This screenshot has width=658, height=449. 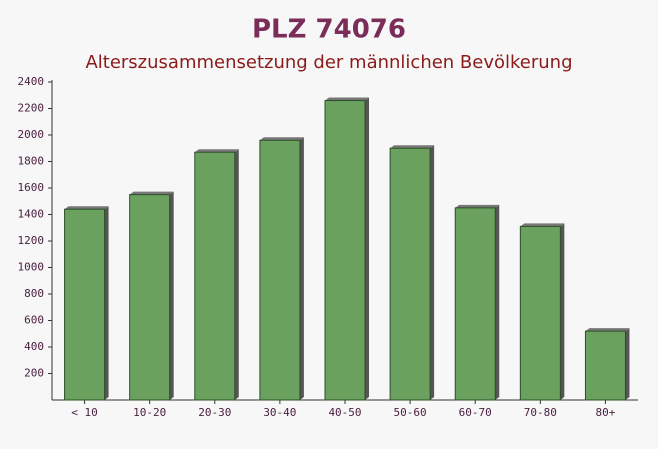 I want to click on x-tick-label: < 10, so click(x=84, y=412).